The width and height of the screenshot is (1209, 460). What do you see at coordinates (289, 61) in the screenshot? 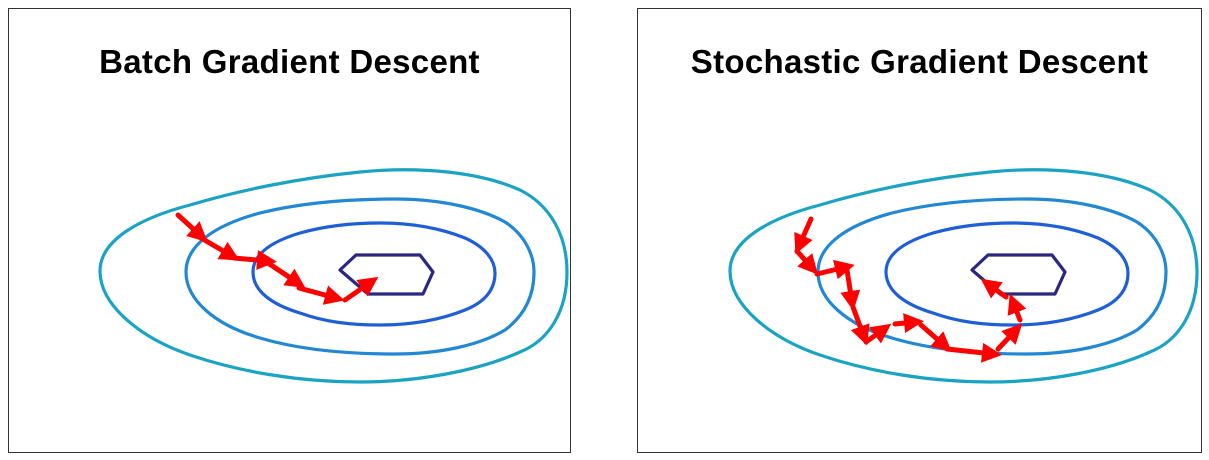
I see `batch-gd-title: Batch Gradient Descent` at bounding box center [289, 61].